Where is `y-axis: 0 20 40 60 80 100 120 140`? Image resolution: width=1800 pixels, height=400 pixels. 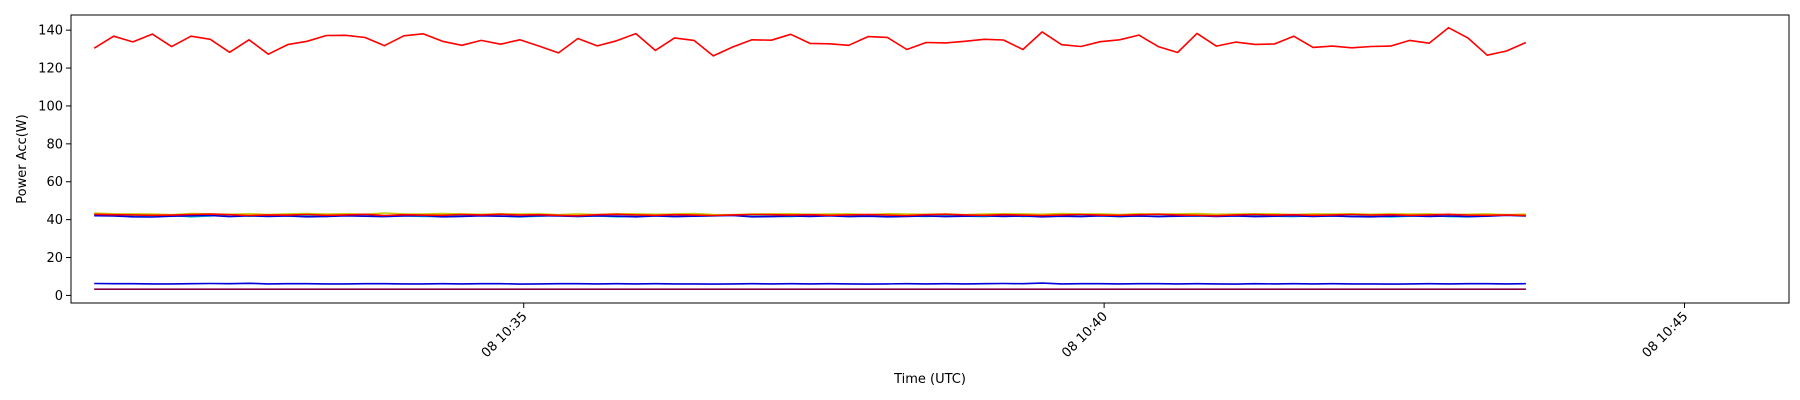 y-axis: 0 20 40 60 80 100 120 140 is located at coordinates (54, 164).